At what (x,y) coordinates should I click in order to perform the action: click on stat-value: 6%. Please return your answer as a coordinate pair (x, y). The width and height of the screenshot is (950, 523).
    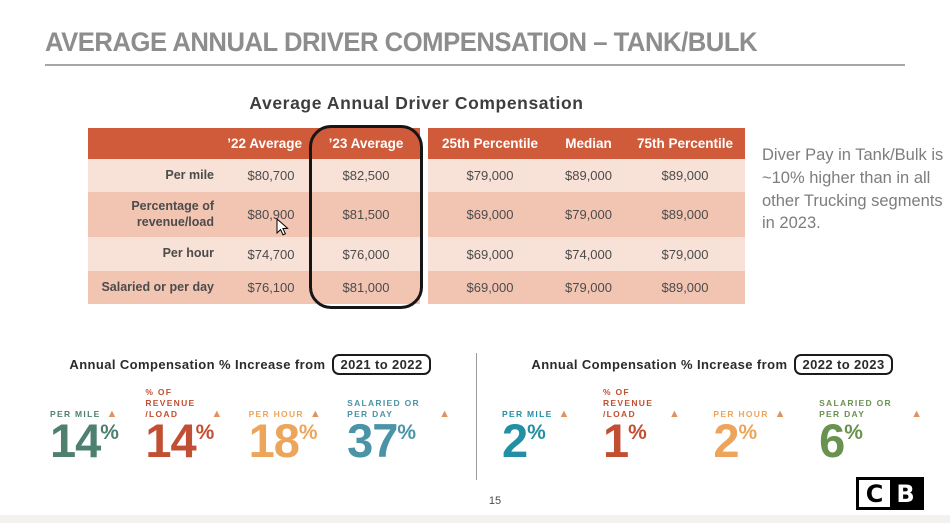
    Looking at the image, I should click on (841, 441).